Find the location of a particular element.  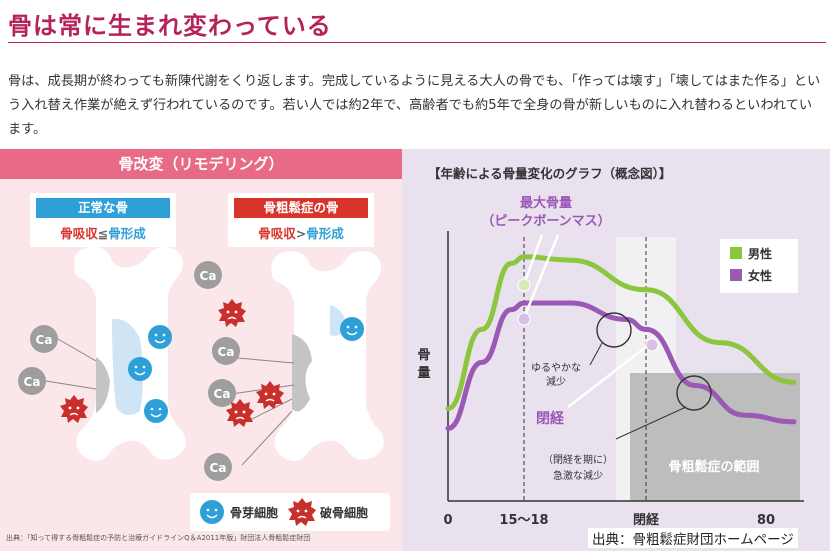

chart-legend: 男性 女性 is located at coordinates (759, 266).